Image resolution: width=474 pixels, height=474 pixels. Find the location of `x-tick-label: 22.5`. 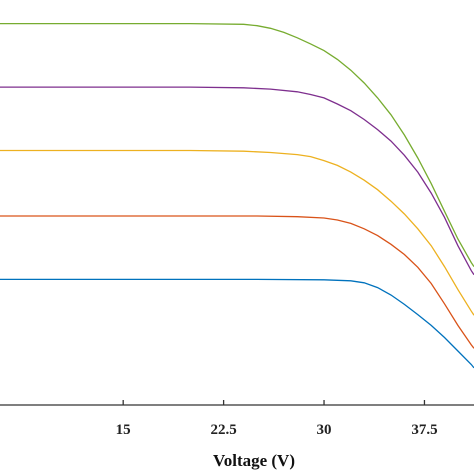

x-tick-label: 22.5 is located at coordinates (223, 430).